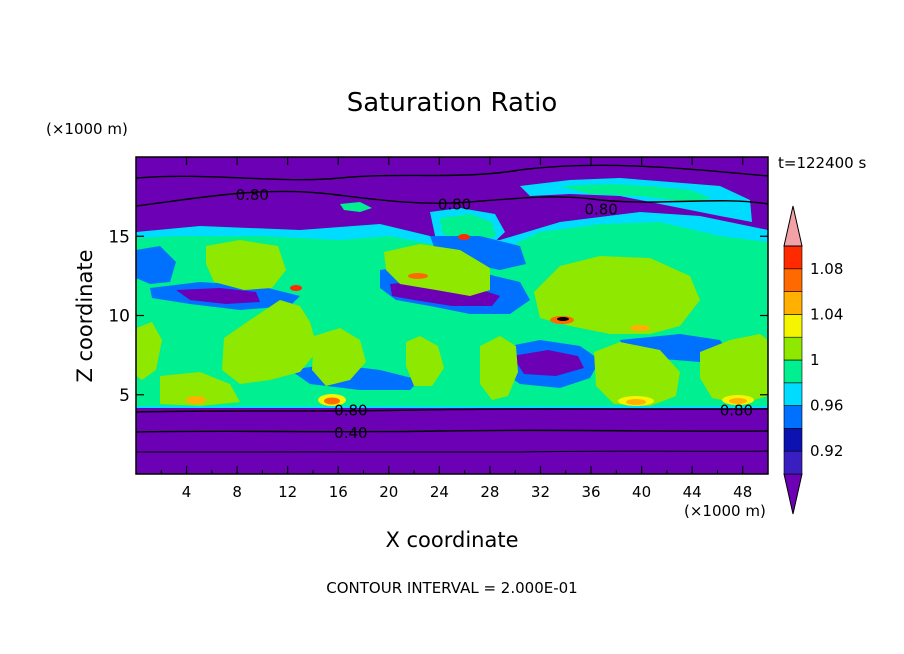  What do you see at coordinates (793, 226) in the screenshot?
I see `colorbar-max-arrow` at bounding box center [793, 226].